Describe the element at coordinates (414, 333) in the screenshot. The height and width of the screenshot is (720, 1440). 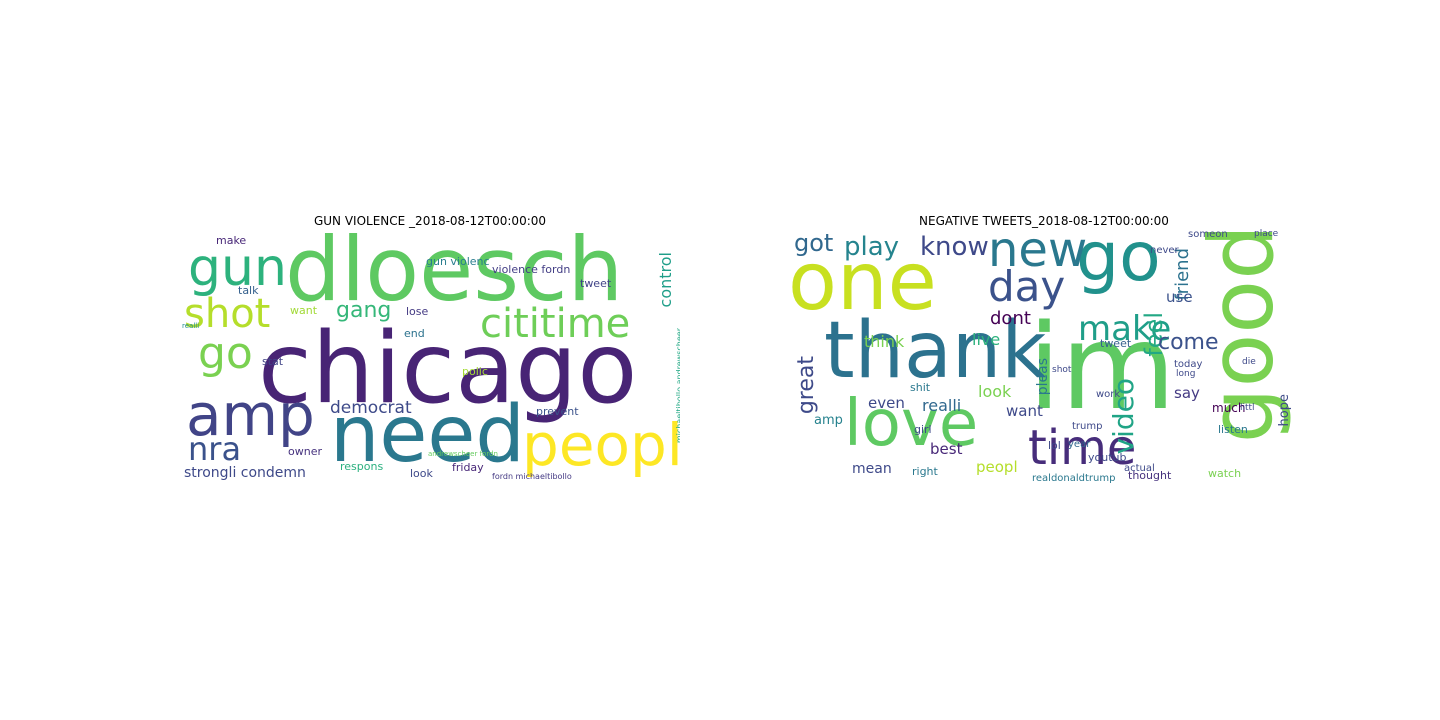
I see `cloud-word: end` at that location.